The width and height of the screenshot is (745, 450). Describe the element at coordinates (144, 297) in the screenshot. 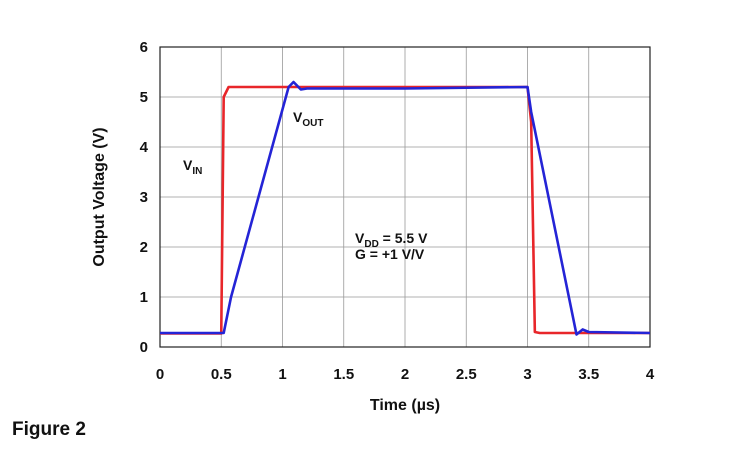

I see `y-tick-label: 1` at that location.